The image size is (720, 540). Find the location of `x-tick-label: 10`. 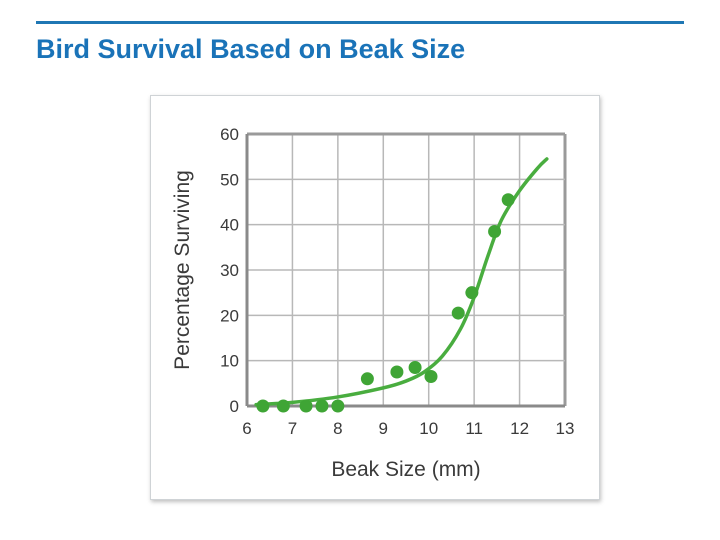

x-tick-label: 10 is located at coordinates (428, 428).